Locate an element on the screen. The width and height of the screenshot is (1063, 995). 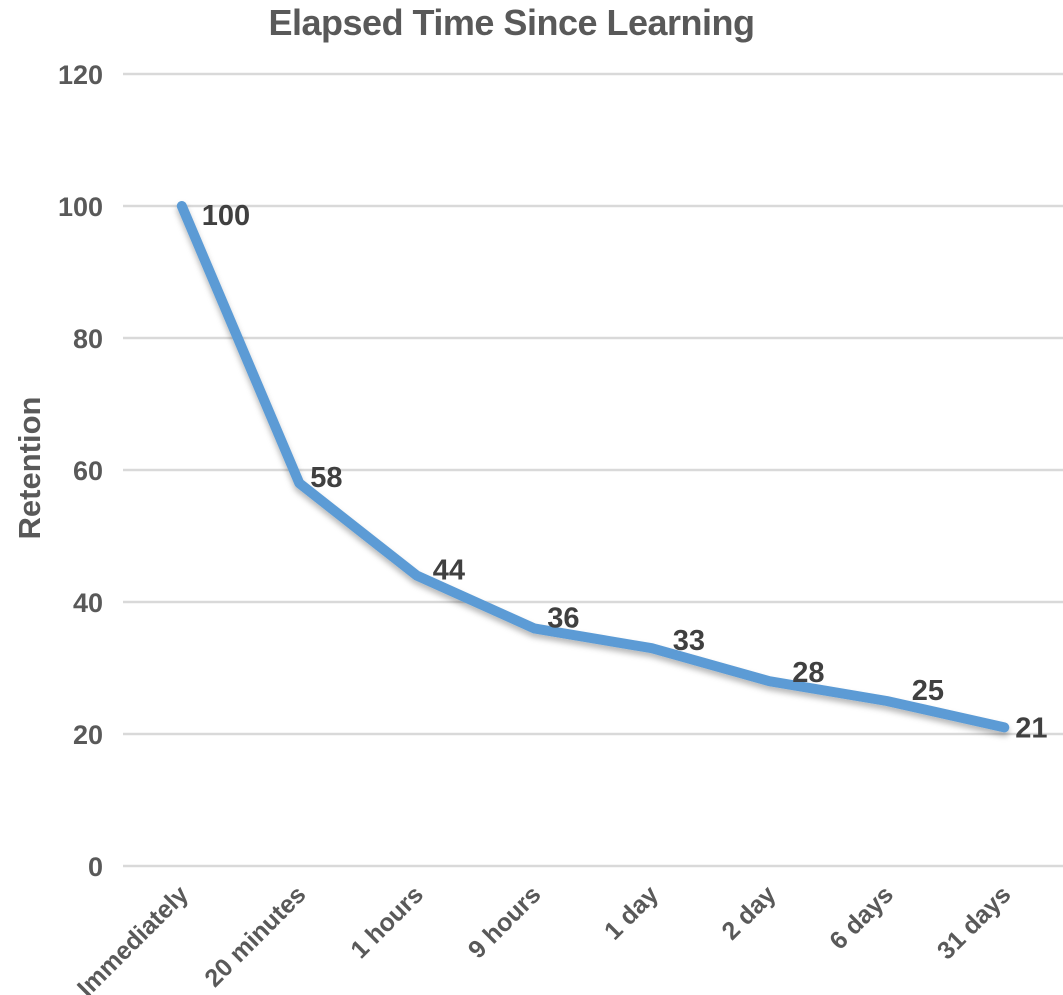
y-tick-40: 40 is located at coordinates (88, 603).